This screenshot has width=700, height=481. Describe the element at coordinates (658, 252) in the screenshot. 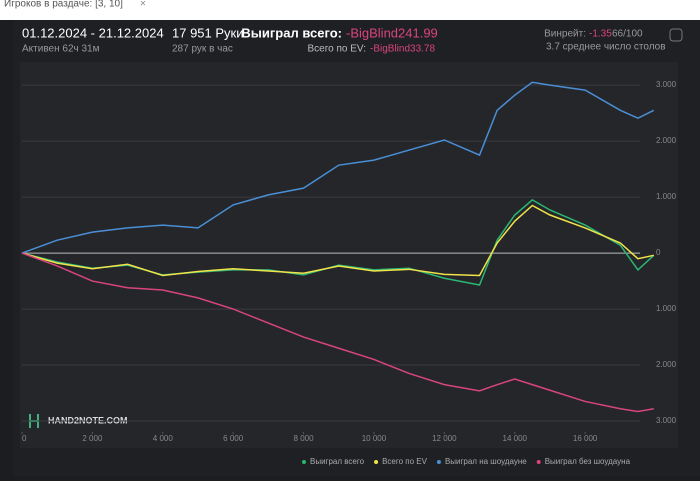

I see `y-tick-label: 0` at that location.